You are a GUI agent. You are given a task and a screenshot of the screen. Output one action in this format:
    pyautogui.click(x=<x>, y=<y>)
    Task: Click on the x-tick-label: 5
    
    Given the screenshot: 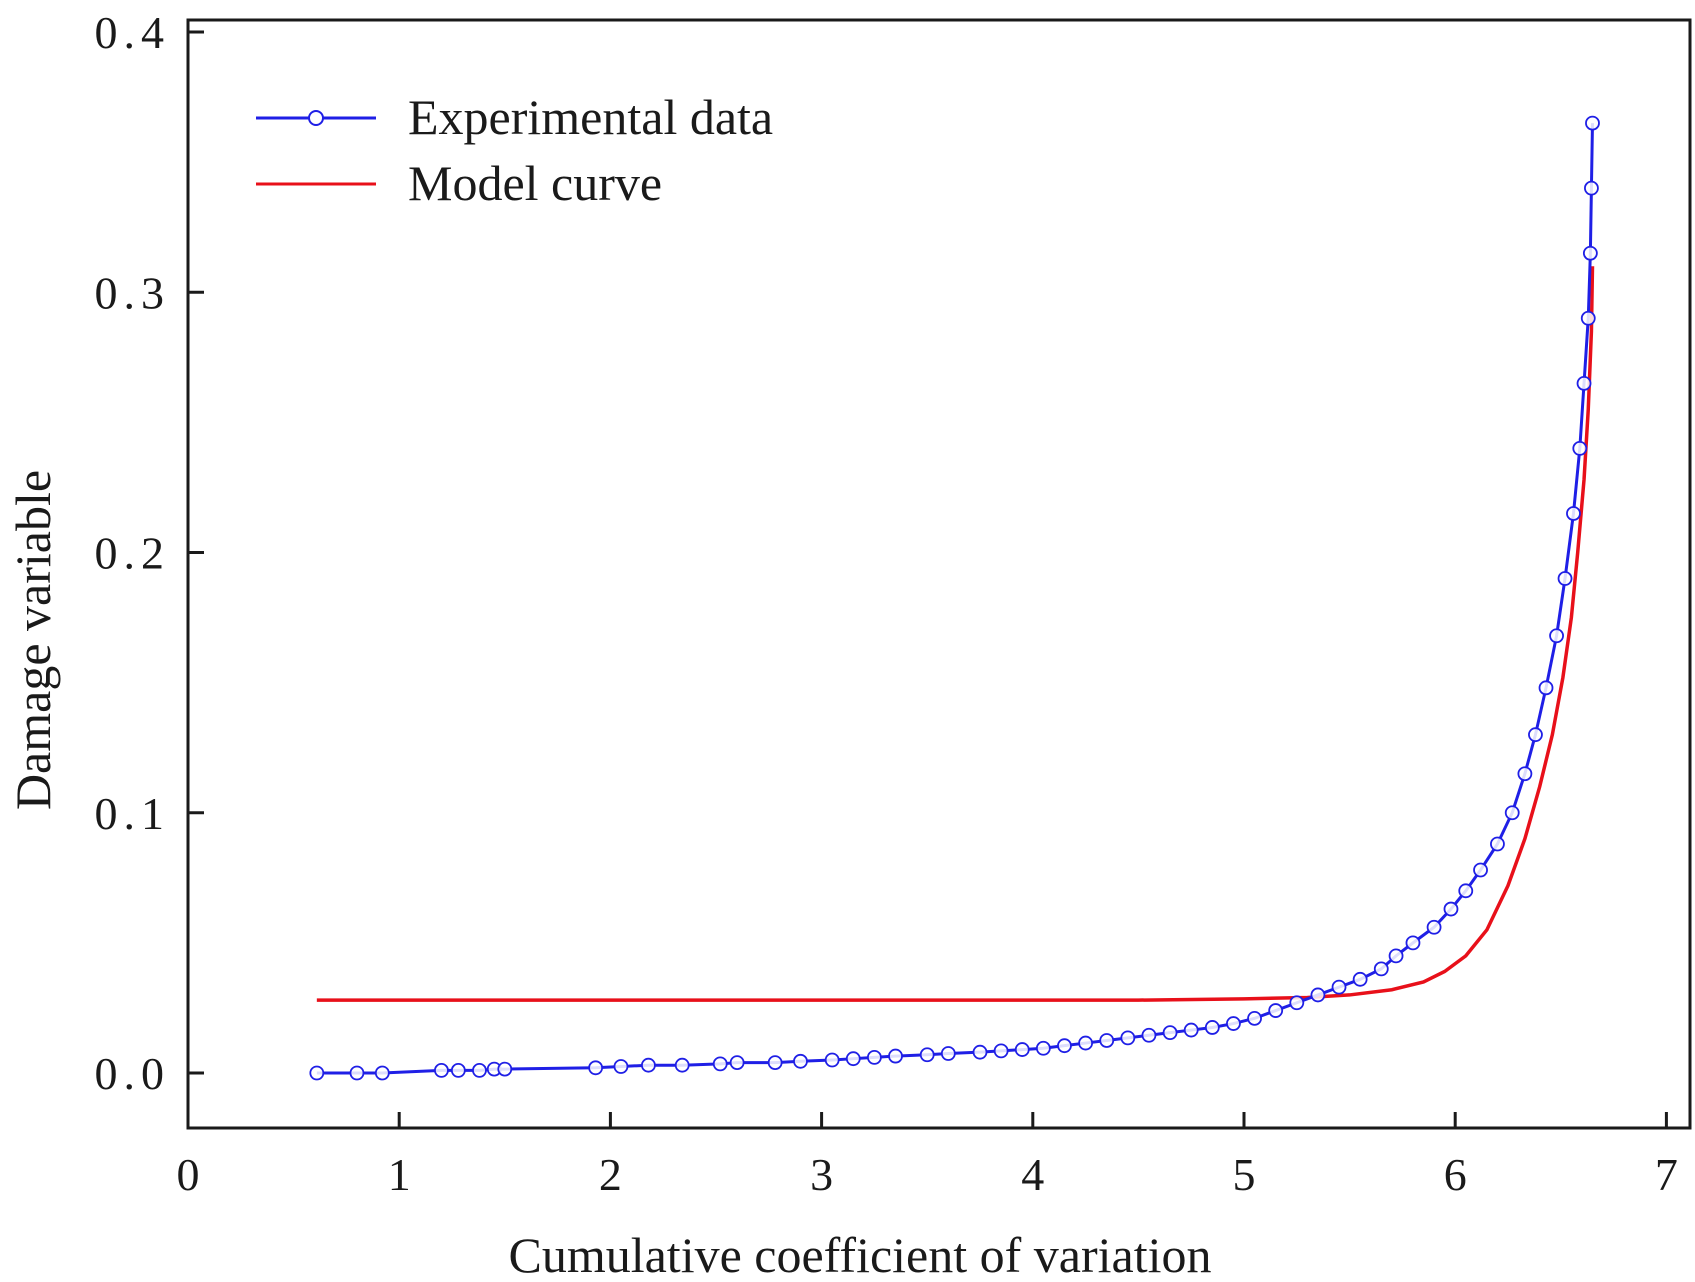 What is the action you would take?
    pyautogui.click(x=1244, y=1174)
    